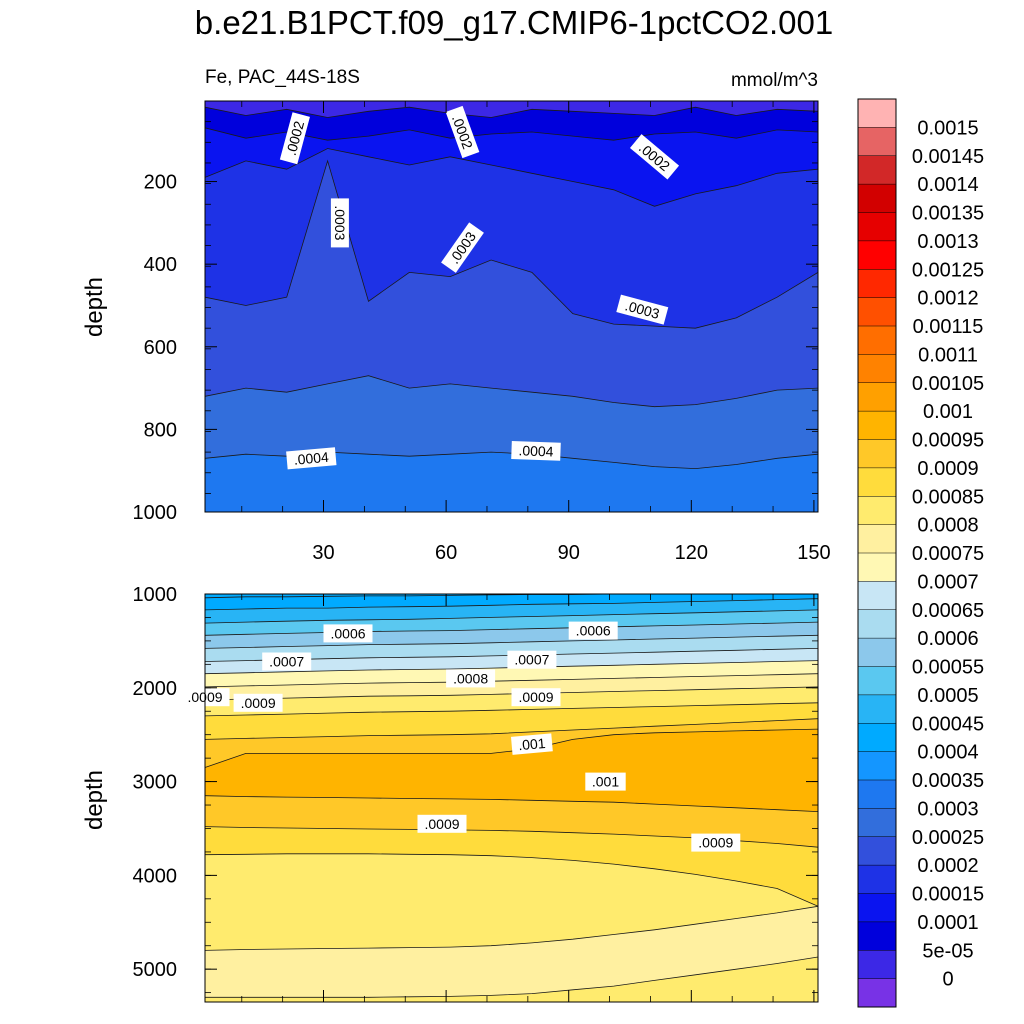 This screenshot has height=1024, width=1024. What do you see at coordinates (947, 299) in the screenshot?
I see `colorbar-label: 0.0012` at bounding box center [947, 299].